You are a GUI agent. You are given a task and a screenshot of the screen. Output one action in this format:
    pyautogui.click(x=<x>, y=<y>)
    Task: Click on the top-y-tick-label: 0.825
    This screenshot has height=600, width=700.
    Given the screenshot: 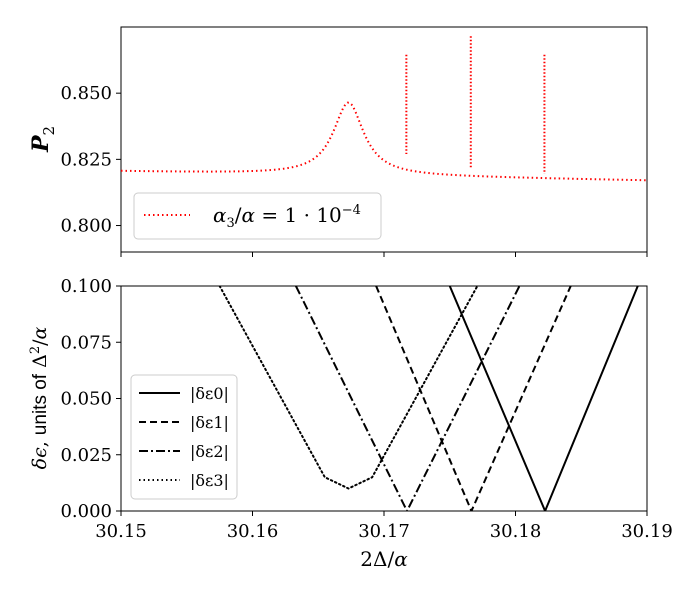 What is the action you would take?
    pyautogui.click(x=86, y=159)
    